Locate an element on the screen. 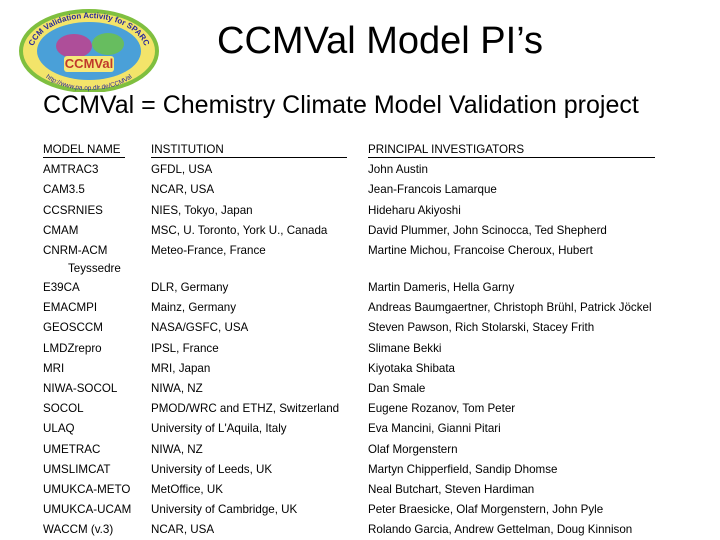 Image resolution: width=720 pixels, height=540 pixels. table-cell-cell: Eugene Rozanov, Tom Peter is located at coordinates (441, 409).